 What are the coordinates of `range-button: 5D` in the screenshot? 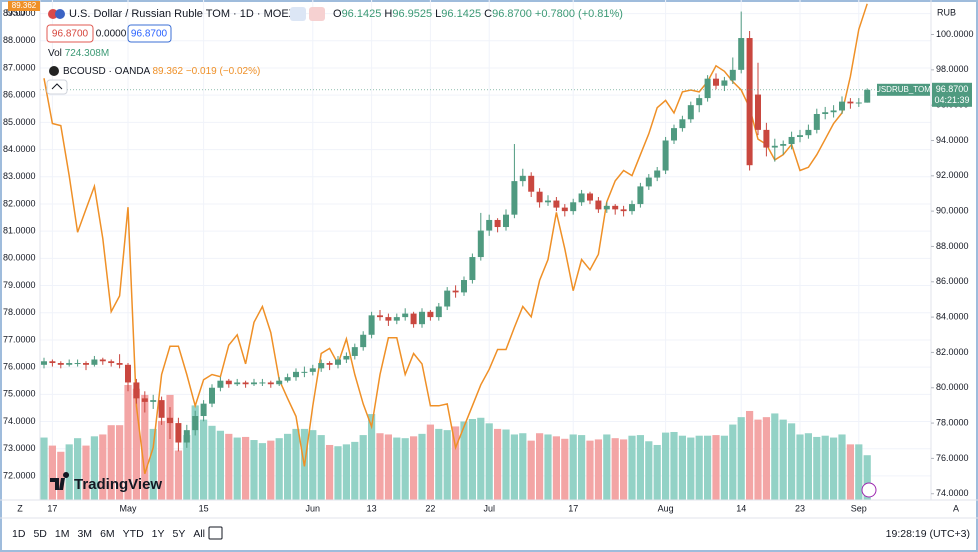 It's located at (40, 534).